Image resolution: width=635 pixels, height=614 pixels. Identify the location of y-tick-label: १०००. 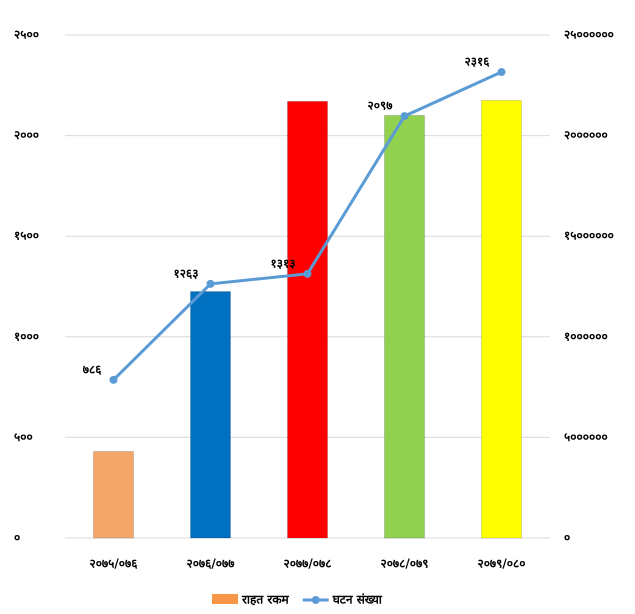
(26, 336).